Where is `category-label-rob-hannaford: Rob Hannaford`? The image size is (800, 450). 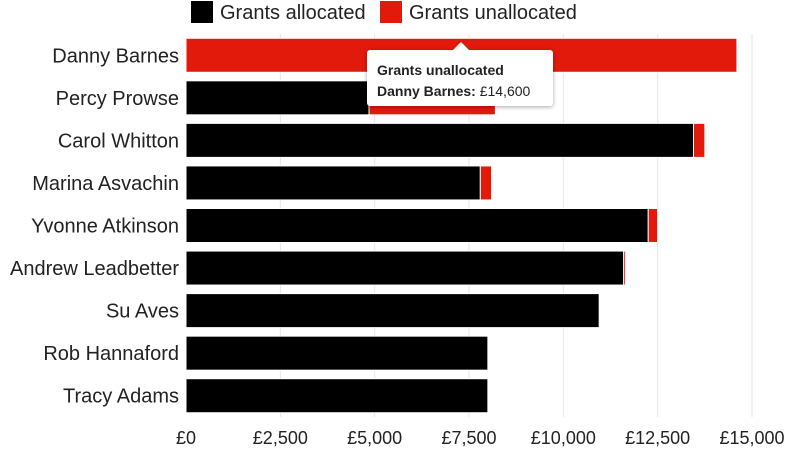
category-label-rob-hannaford: Rob Hannaford is located at coordinates (111, 354).